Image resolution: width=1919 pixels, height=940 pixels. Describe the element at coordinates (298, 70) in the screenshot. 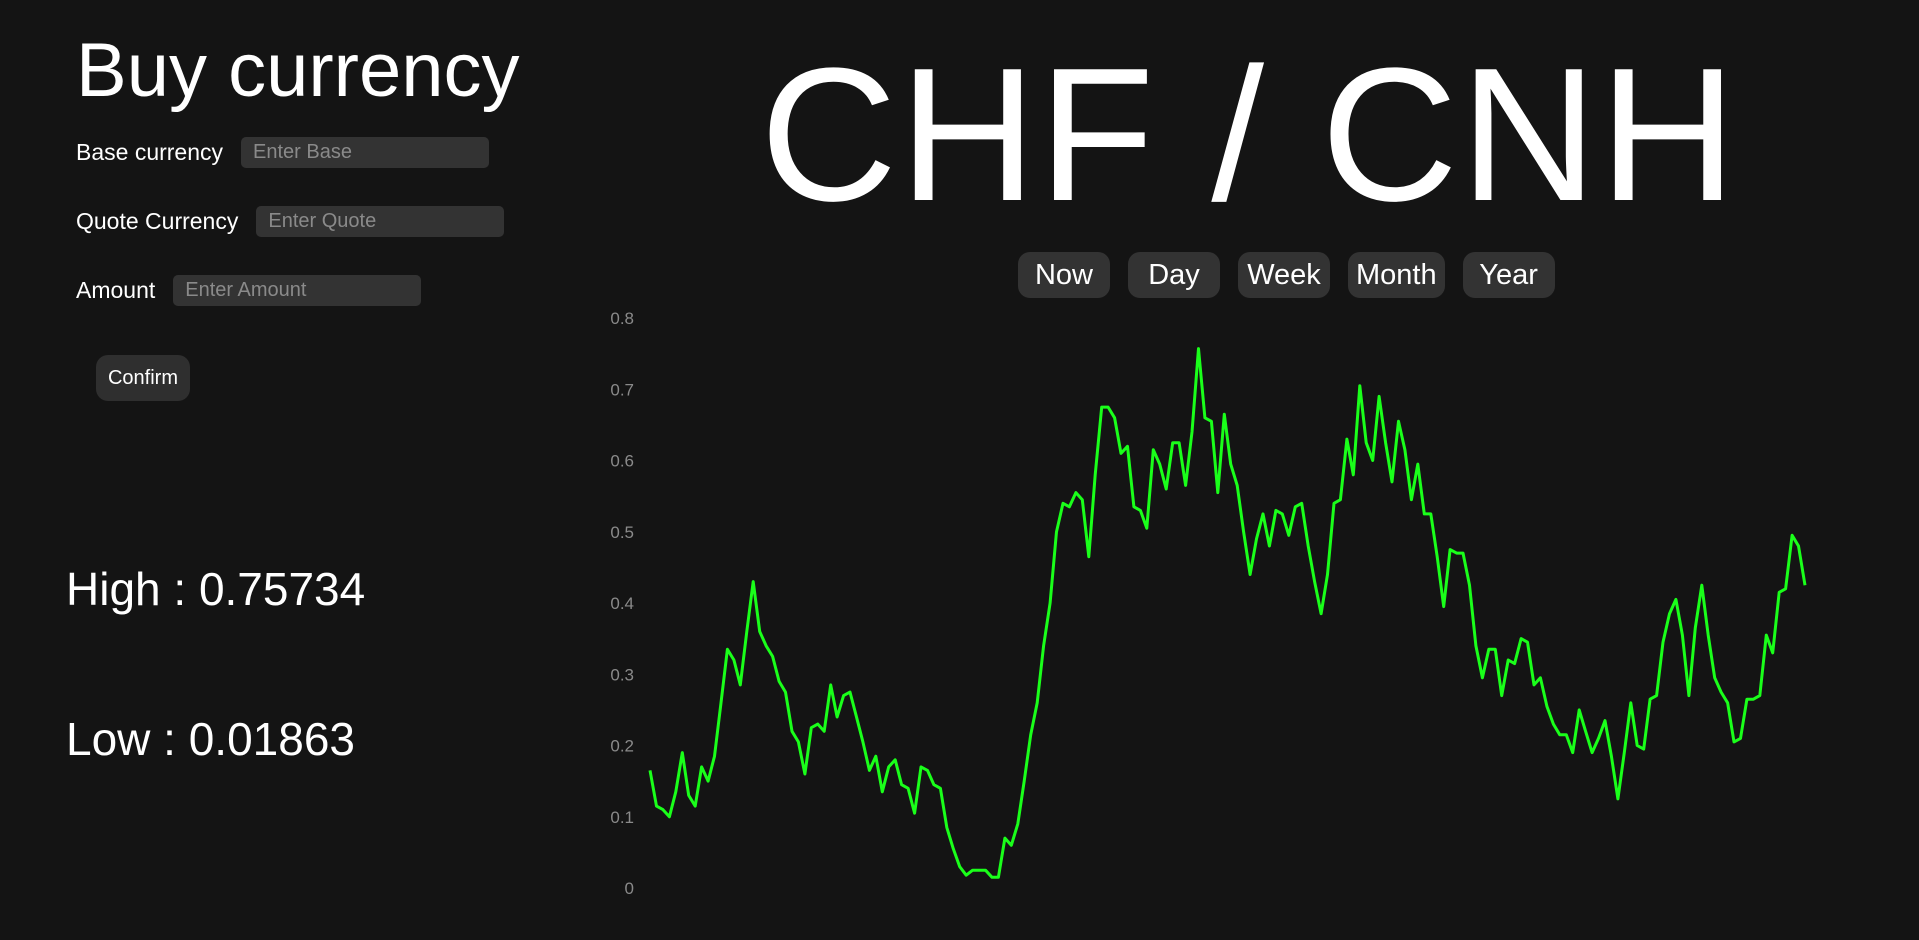

I see `buy-currency-title: Buy currency` at that location.